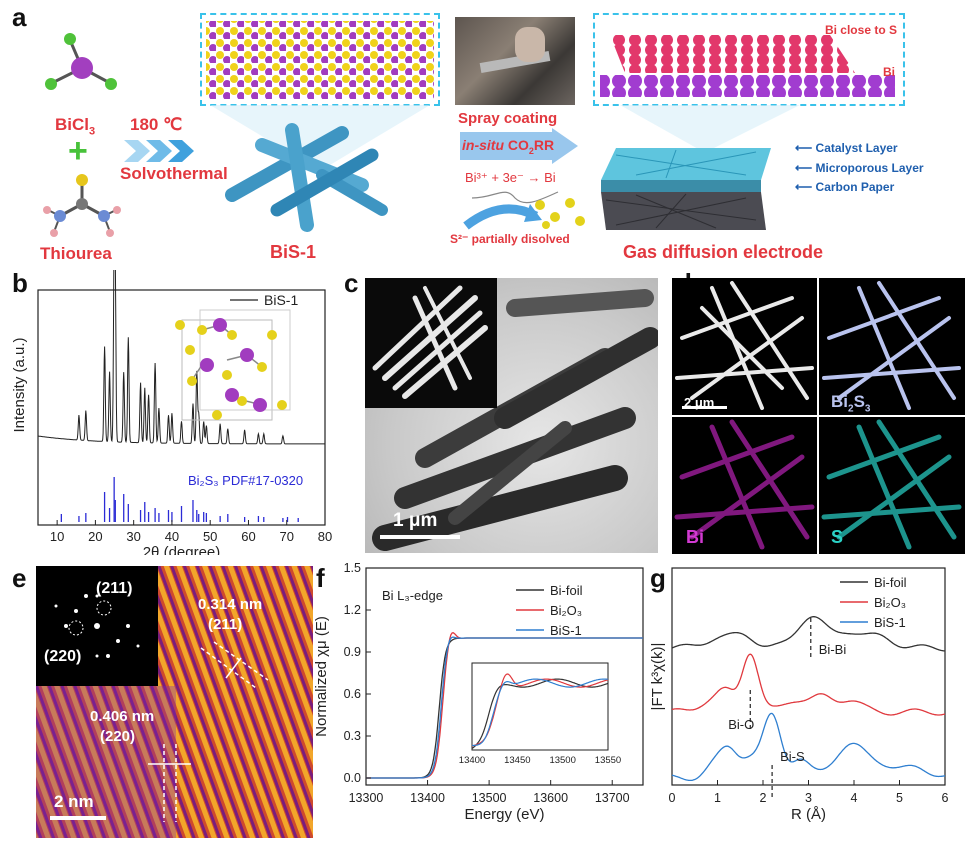  What do you see at coordinates (82, 205) in the screenshot?
I see `thiourea-molecule` at bounding box center [82, 205].